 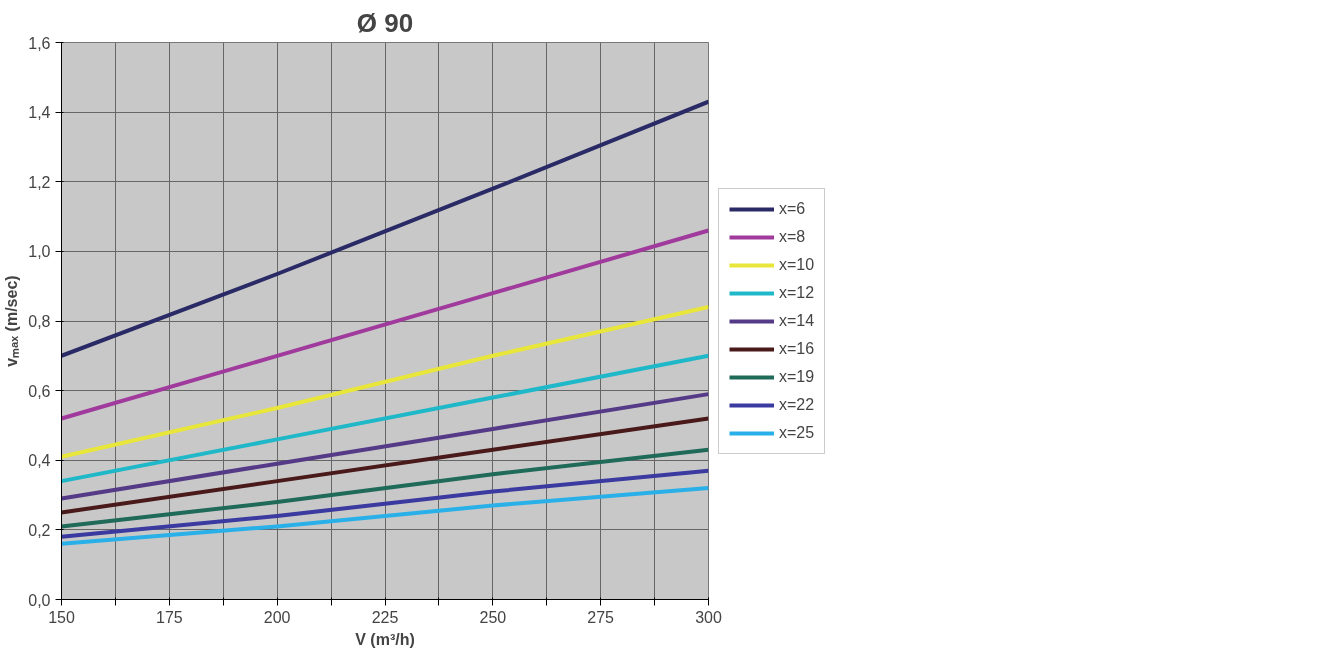 What do you see at coordinates (39, 600) in the screenshot?
I see `y-tick-label: 0,0` at bounding box center [39, 600].